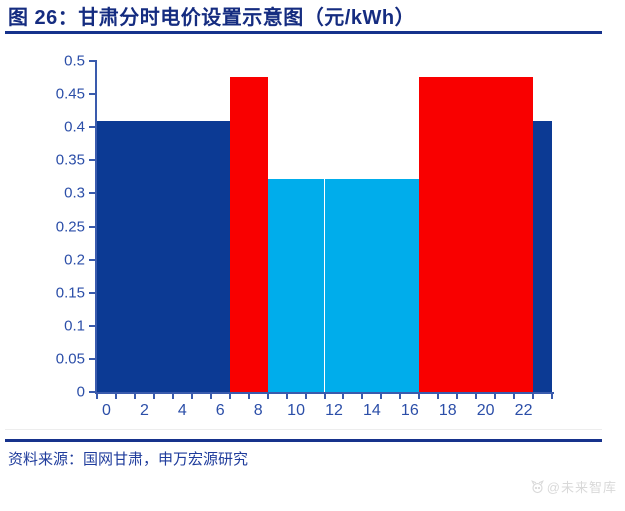 Image resolution: width=625 pixels, height=511 pixels. I want to click on y-tick-label: 0.05, so click(70, 359).